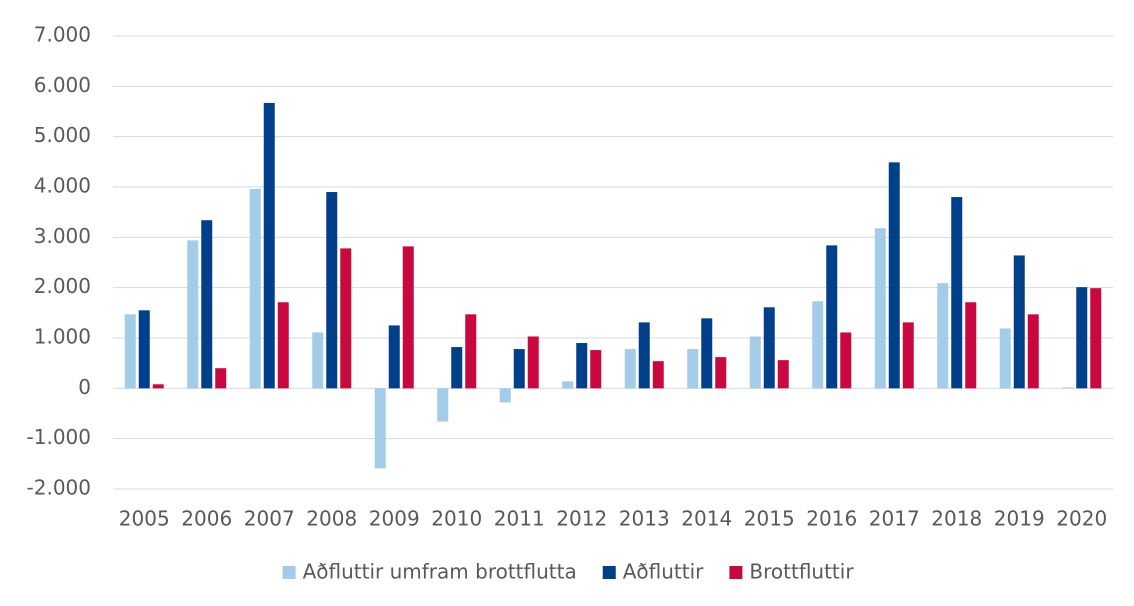 This screenshot has width=1134, height=606. I want to click on legend-label: Aðfluttir umfram brottflutta, so click(440, 572).